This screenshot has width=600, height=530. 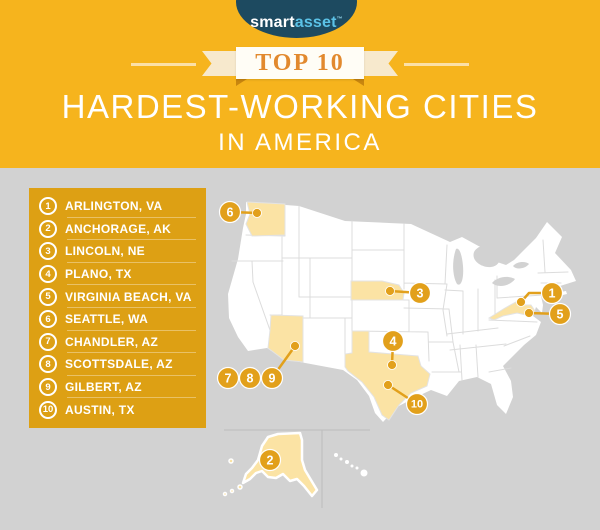 I want to click on city-label: SEATTLE, WA, so click(x=107, y=319).